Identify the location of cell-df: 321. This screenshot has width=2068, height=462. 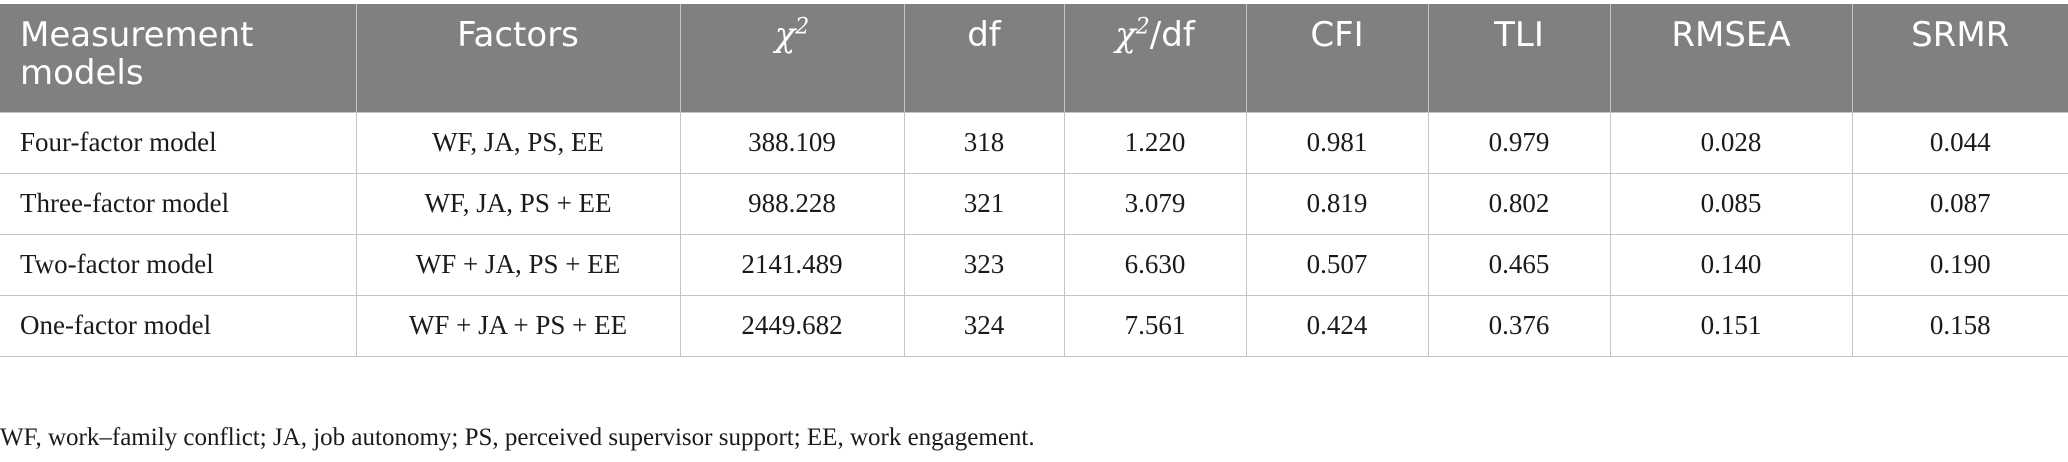
(984, 203).